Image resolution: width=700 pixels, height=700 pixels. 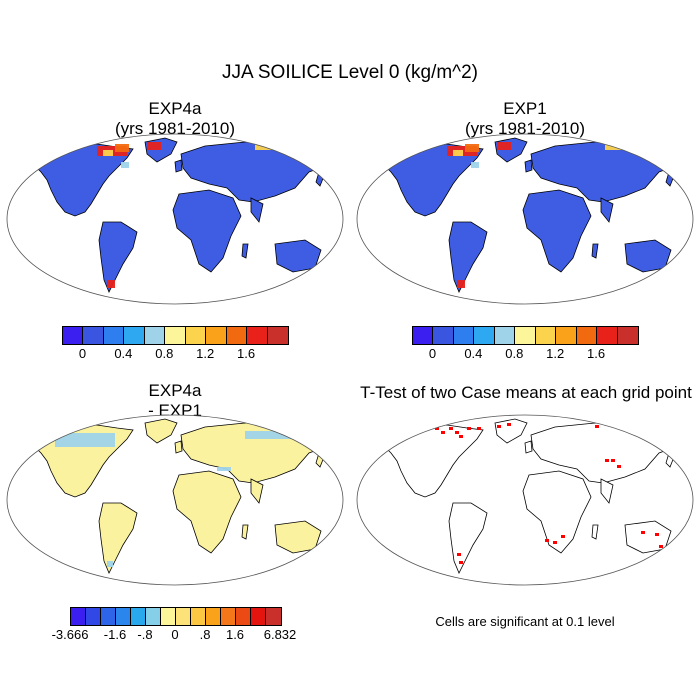 I want to click on significance-note: Cells are significant at 0.1 level, so click(x=525, y=621).